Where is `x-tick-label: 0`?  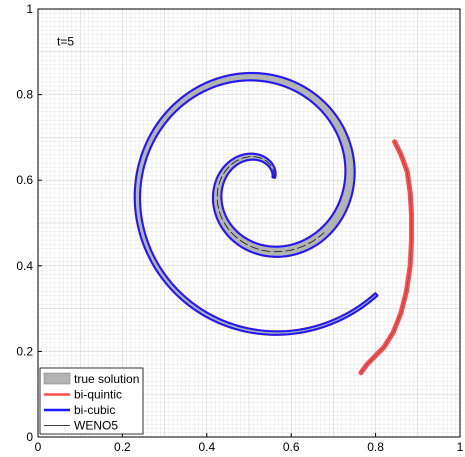
x-tick-label: 0 is located at coordinates (38, 447).